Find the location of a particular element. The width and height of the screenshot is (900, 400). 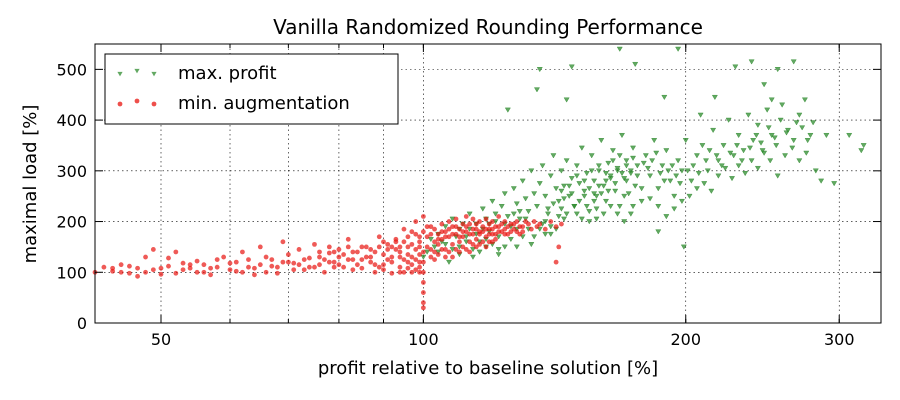

legend-marker-max-profit is located at coordinates (137, 72).